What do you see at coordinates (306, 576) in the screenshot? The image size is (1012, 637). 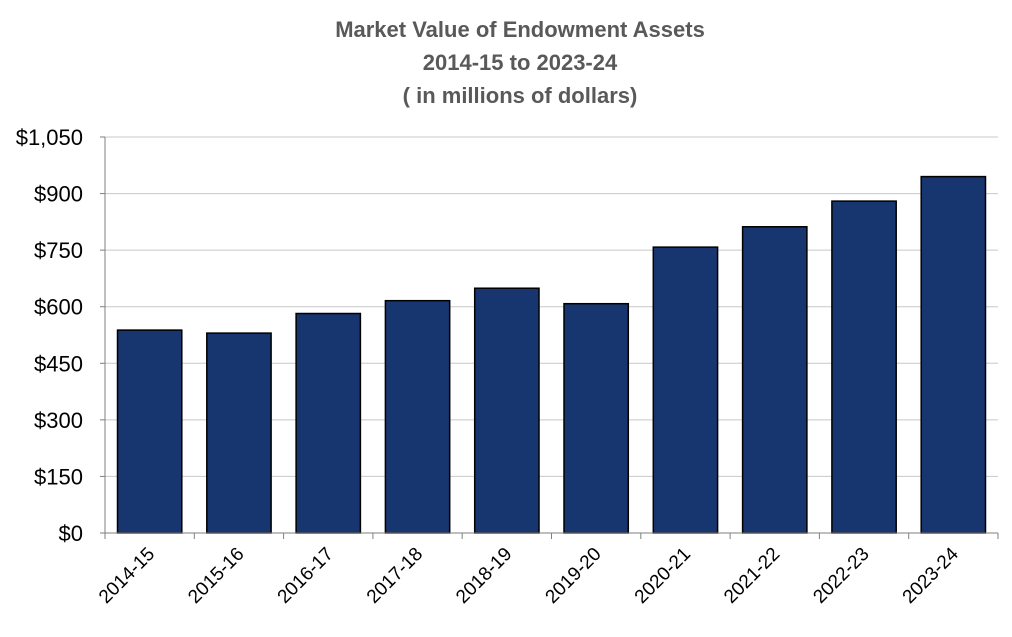 I see `x-tick-label: 2016-17` at bounding box center [306, 576].